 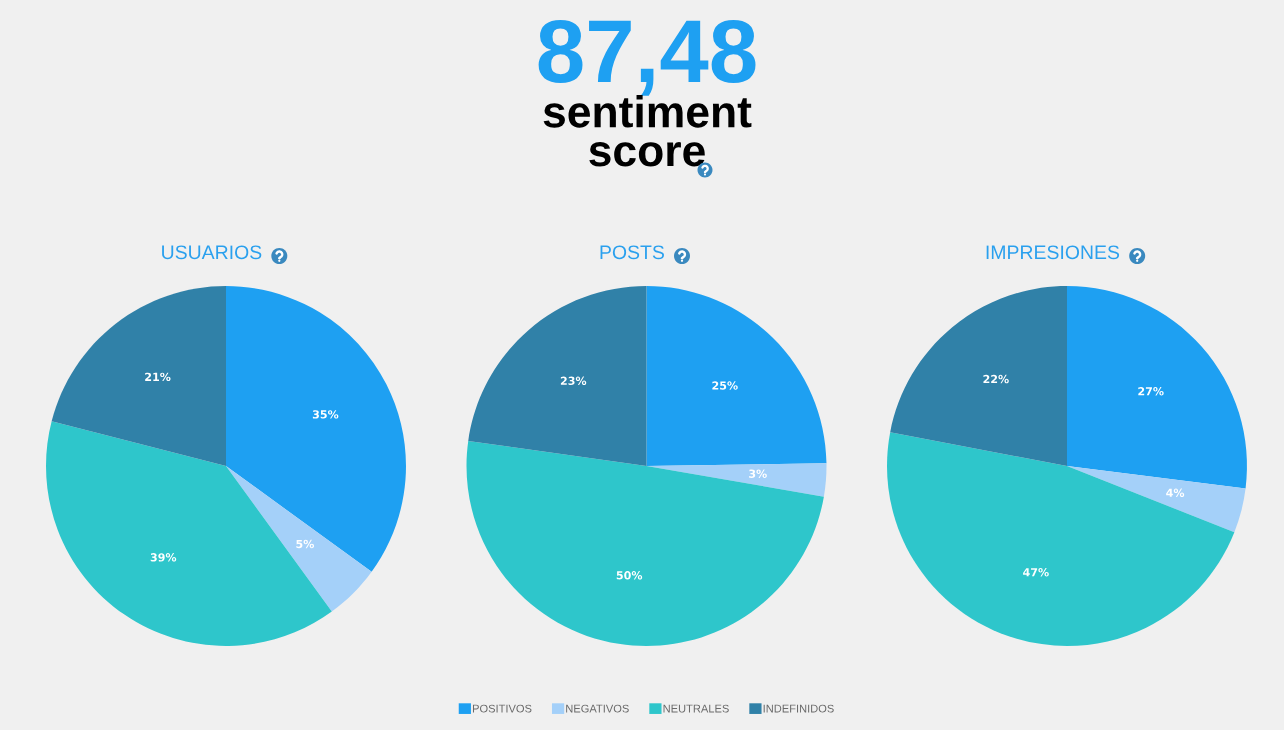 What do you see at coordinates (158, 377) in the screenshot?
I see `data-label: 21%` at bounding box center [158, 377].